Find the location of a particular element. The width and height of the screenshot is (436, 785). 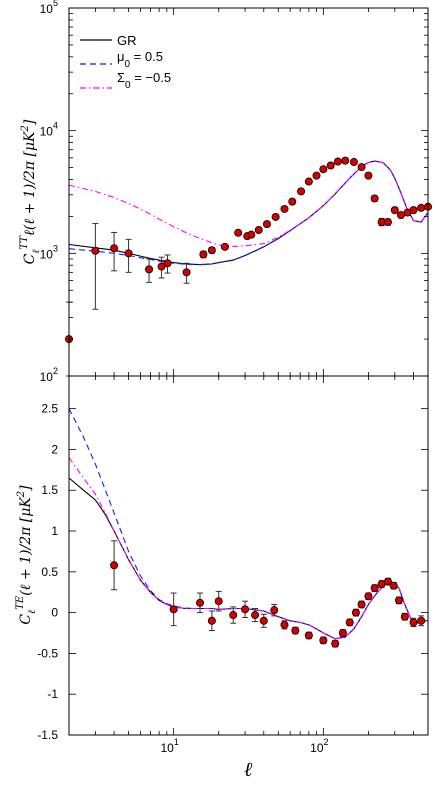

legend-label-gr: GR is located at coordinates (127, 40).